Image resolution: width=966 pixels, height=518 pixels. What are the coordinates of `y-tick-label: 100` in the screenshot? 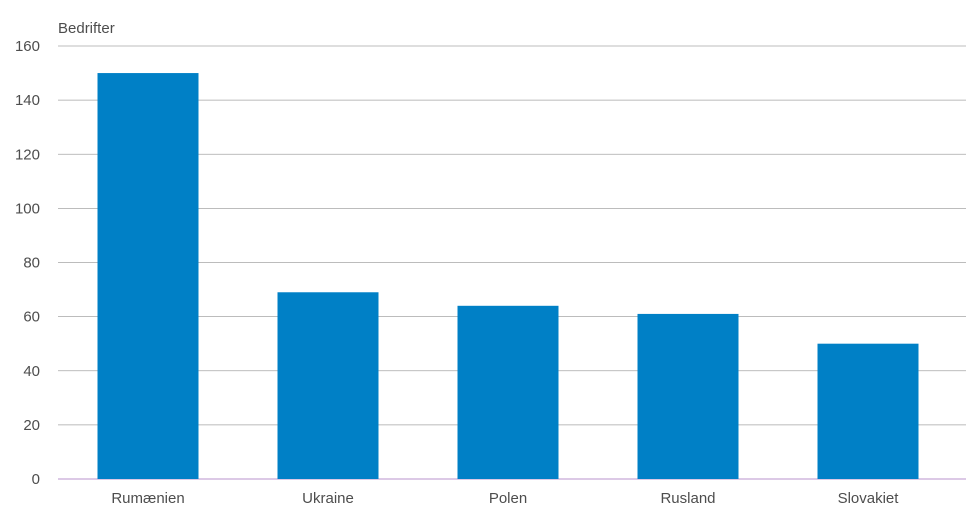 It's located at (27, 208).